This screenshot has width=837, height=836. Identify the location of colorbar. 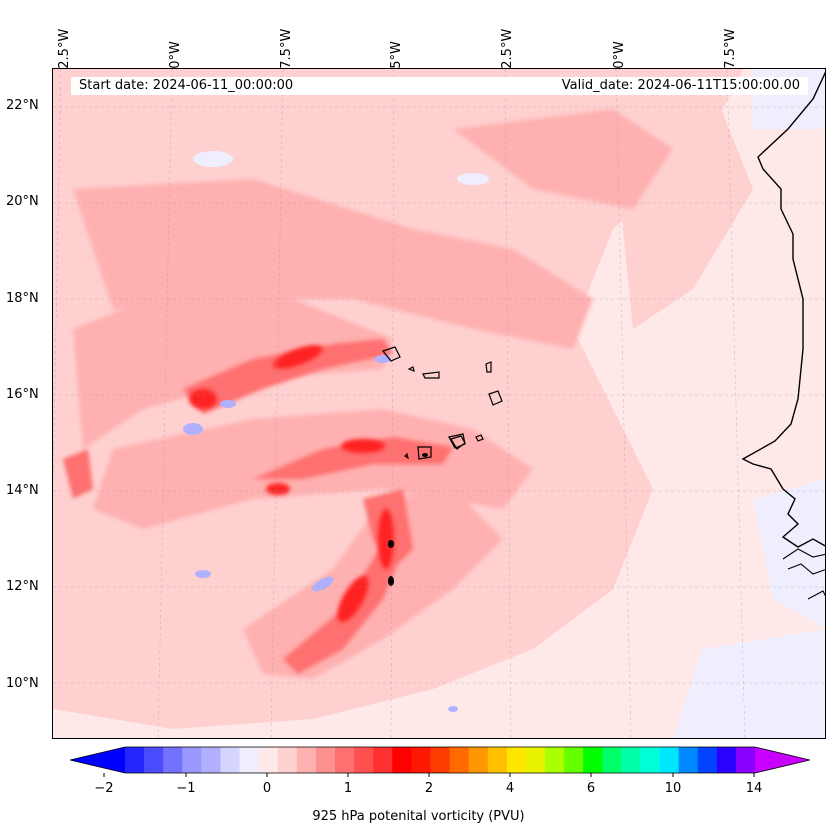
(440, 761).